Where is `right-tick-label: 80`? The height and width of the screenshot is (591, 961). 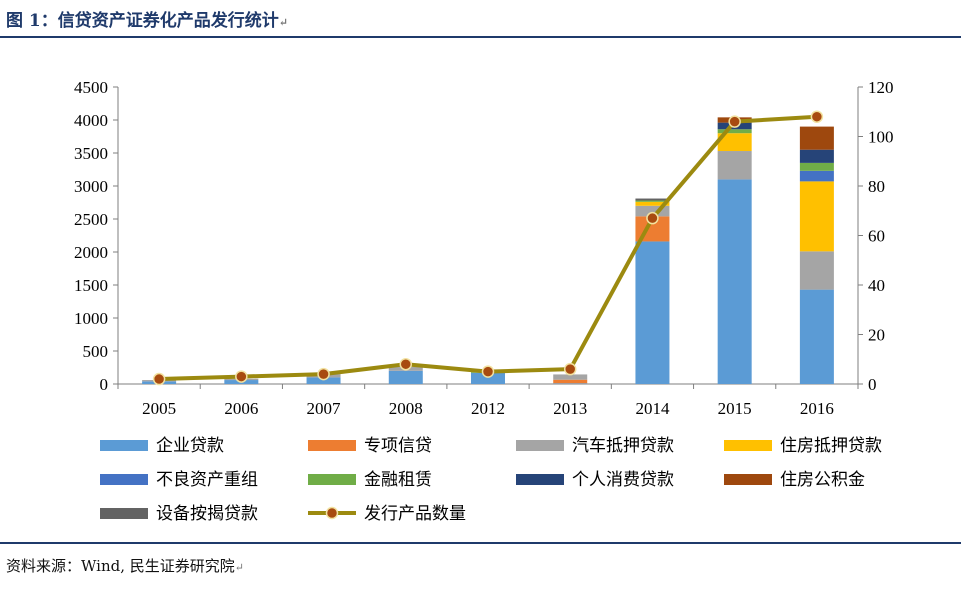
right-tick-label: 80 is located at coordinates (876, 186).